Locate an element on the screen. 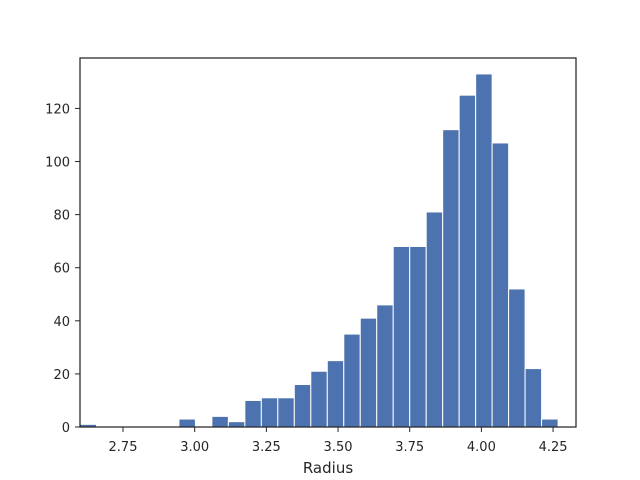 This screenshot has width=640, height=480. x-tick-label: 2.75 is located at coordinates (123, 447).